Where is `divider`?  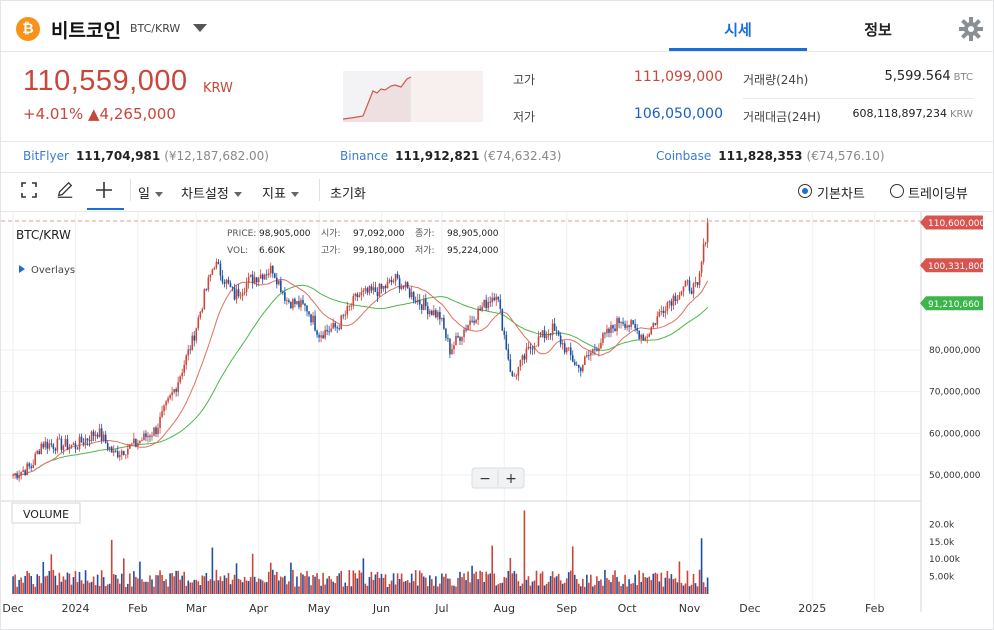
divider is located at coordinates (497, 172).